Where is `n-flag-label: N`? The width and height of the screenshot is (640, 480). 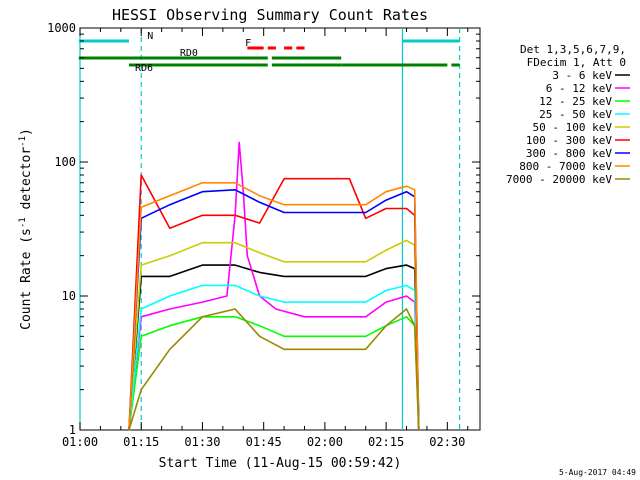
n-flag-label: N is located at coordinates (150, 36).